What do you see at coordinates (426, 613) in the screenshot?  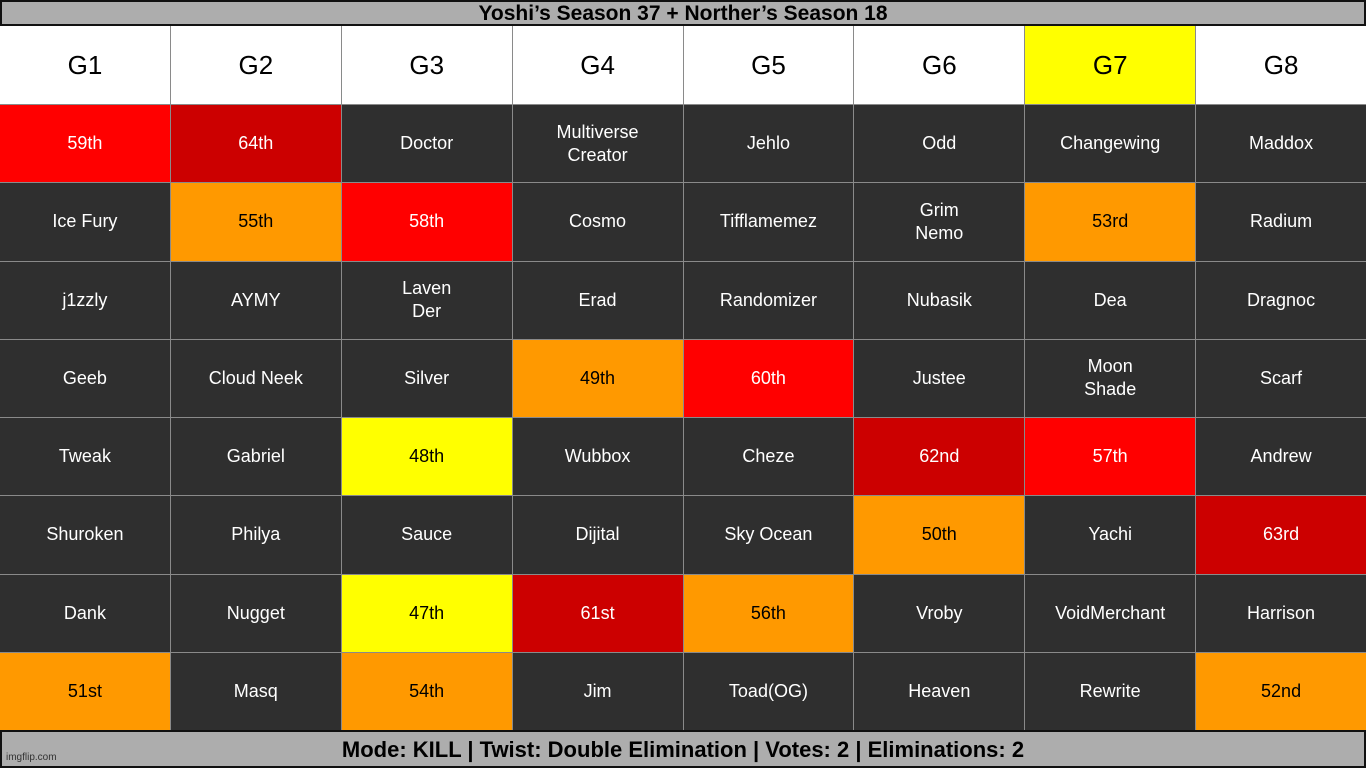 I see `player-cell: 47th` at bounding box center [426, 613].